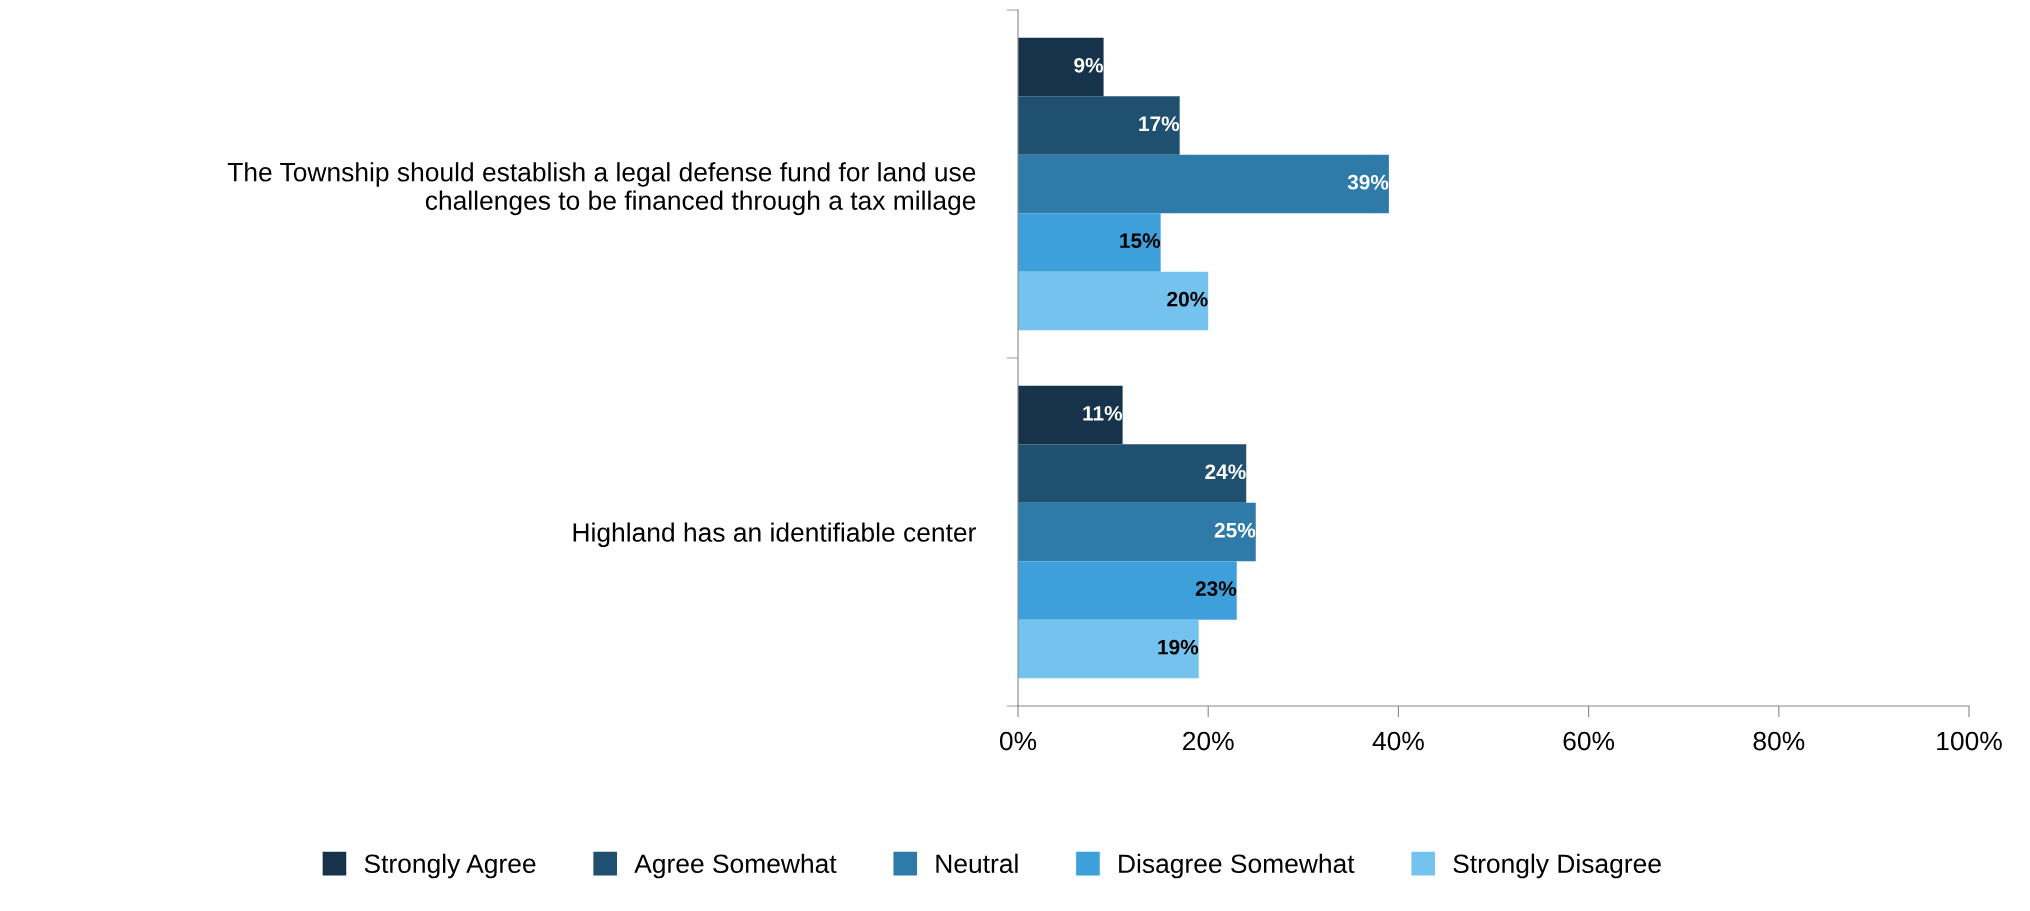 The width and height of the screenshot is (2030, 911). Describe the element at coordinates (1216, 589) in the screenshot. I see `data-label: 23%` at that location.